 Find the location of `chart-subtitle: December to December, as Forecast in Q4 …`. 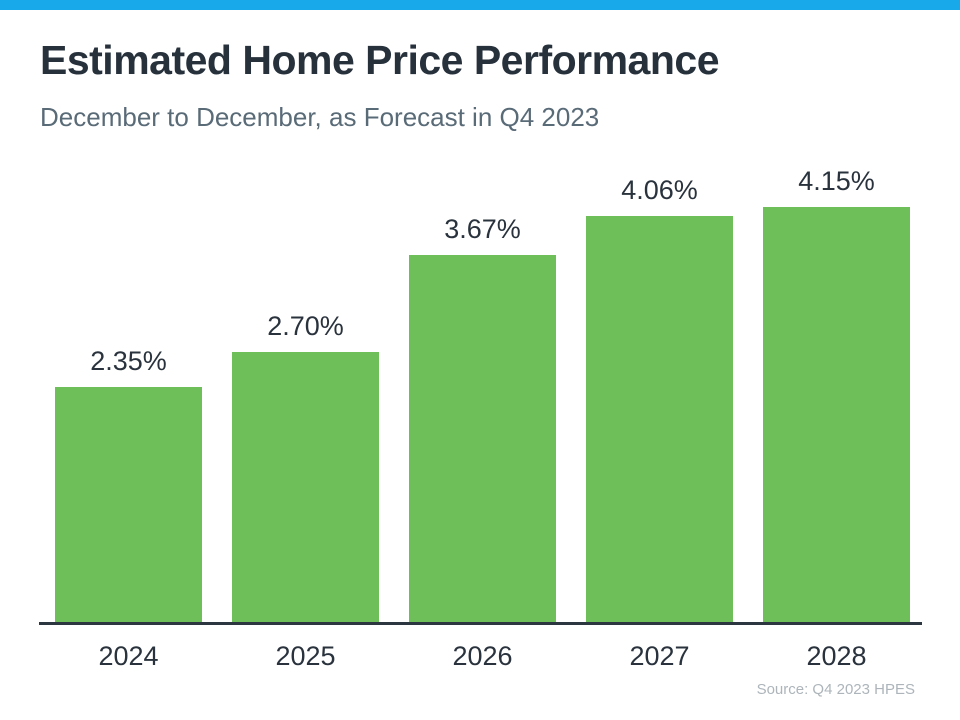

chart-subtitle: December to December, as Forecast in Q4 … is located at coordinates (320, 117).